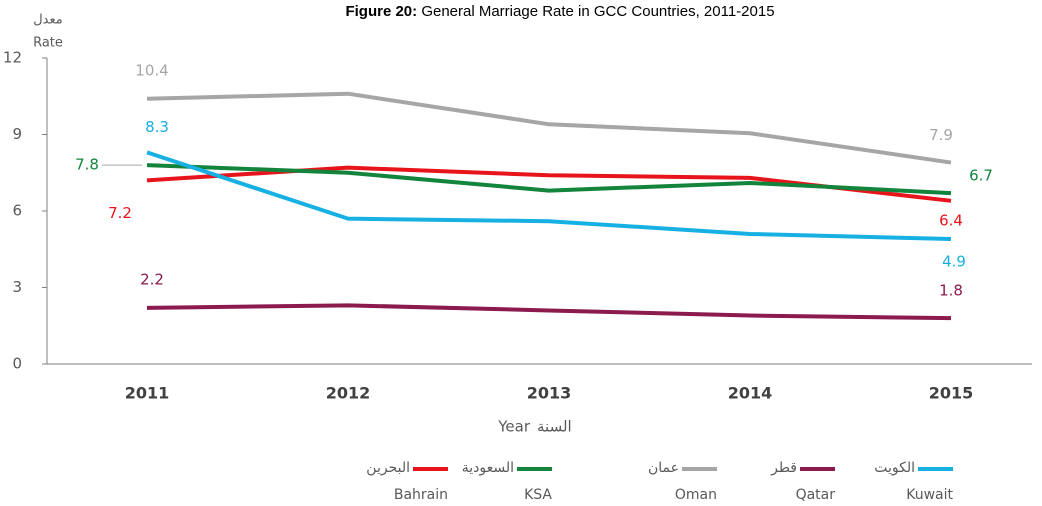 The height and width of the screenshot is (506, 1042). Describe the element at coordinates (554, 427) in the screenshot. I see `x-axis-label-ar: السنة` at that location.